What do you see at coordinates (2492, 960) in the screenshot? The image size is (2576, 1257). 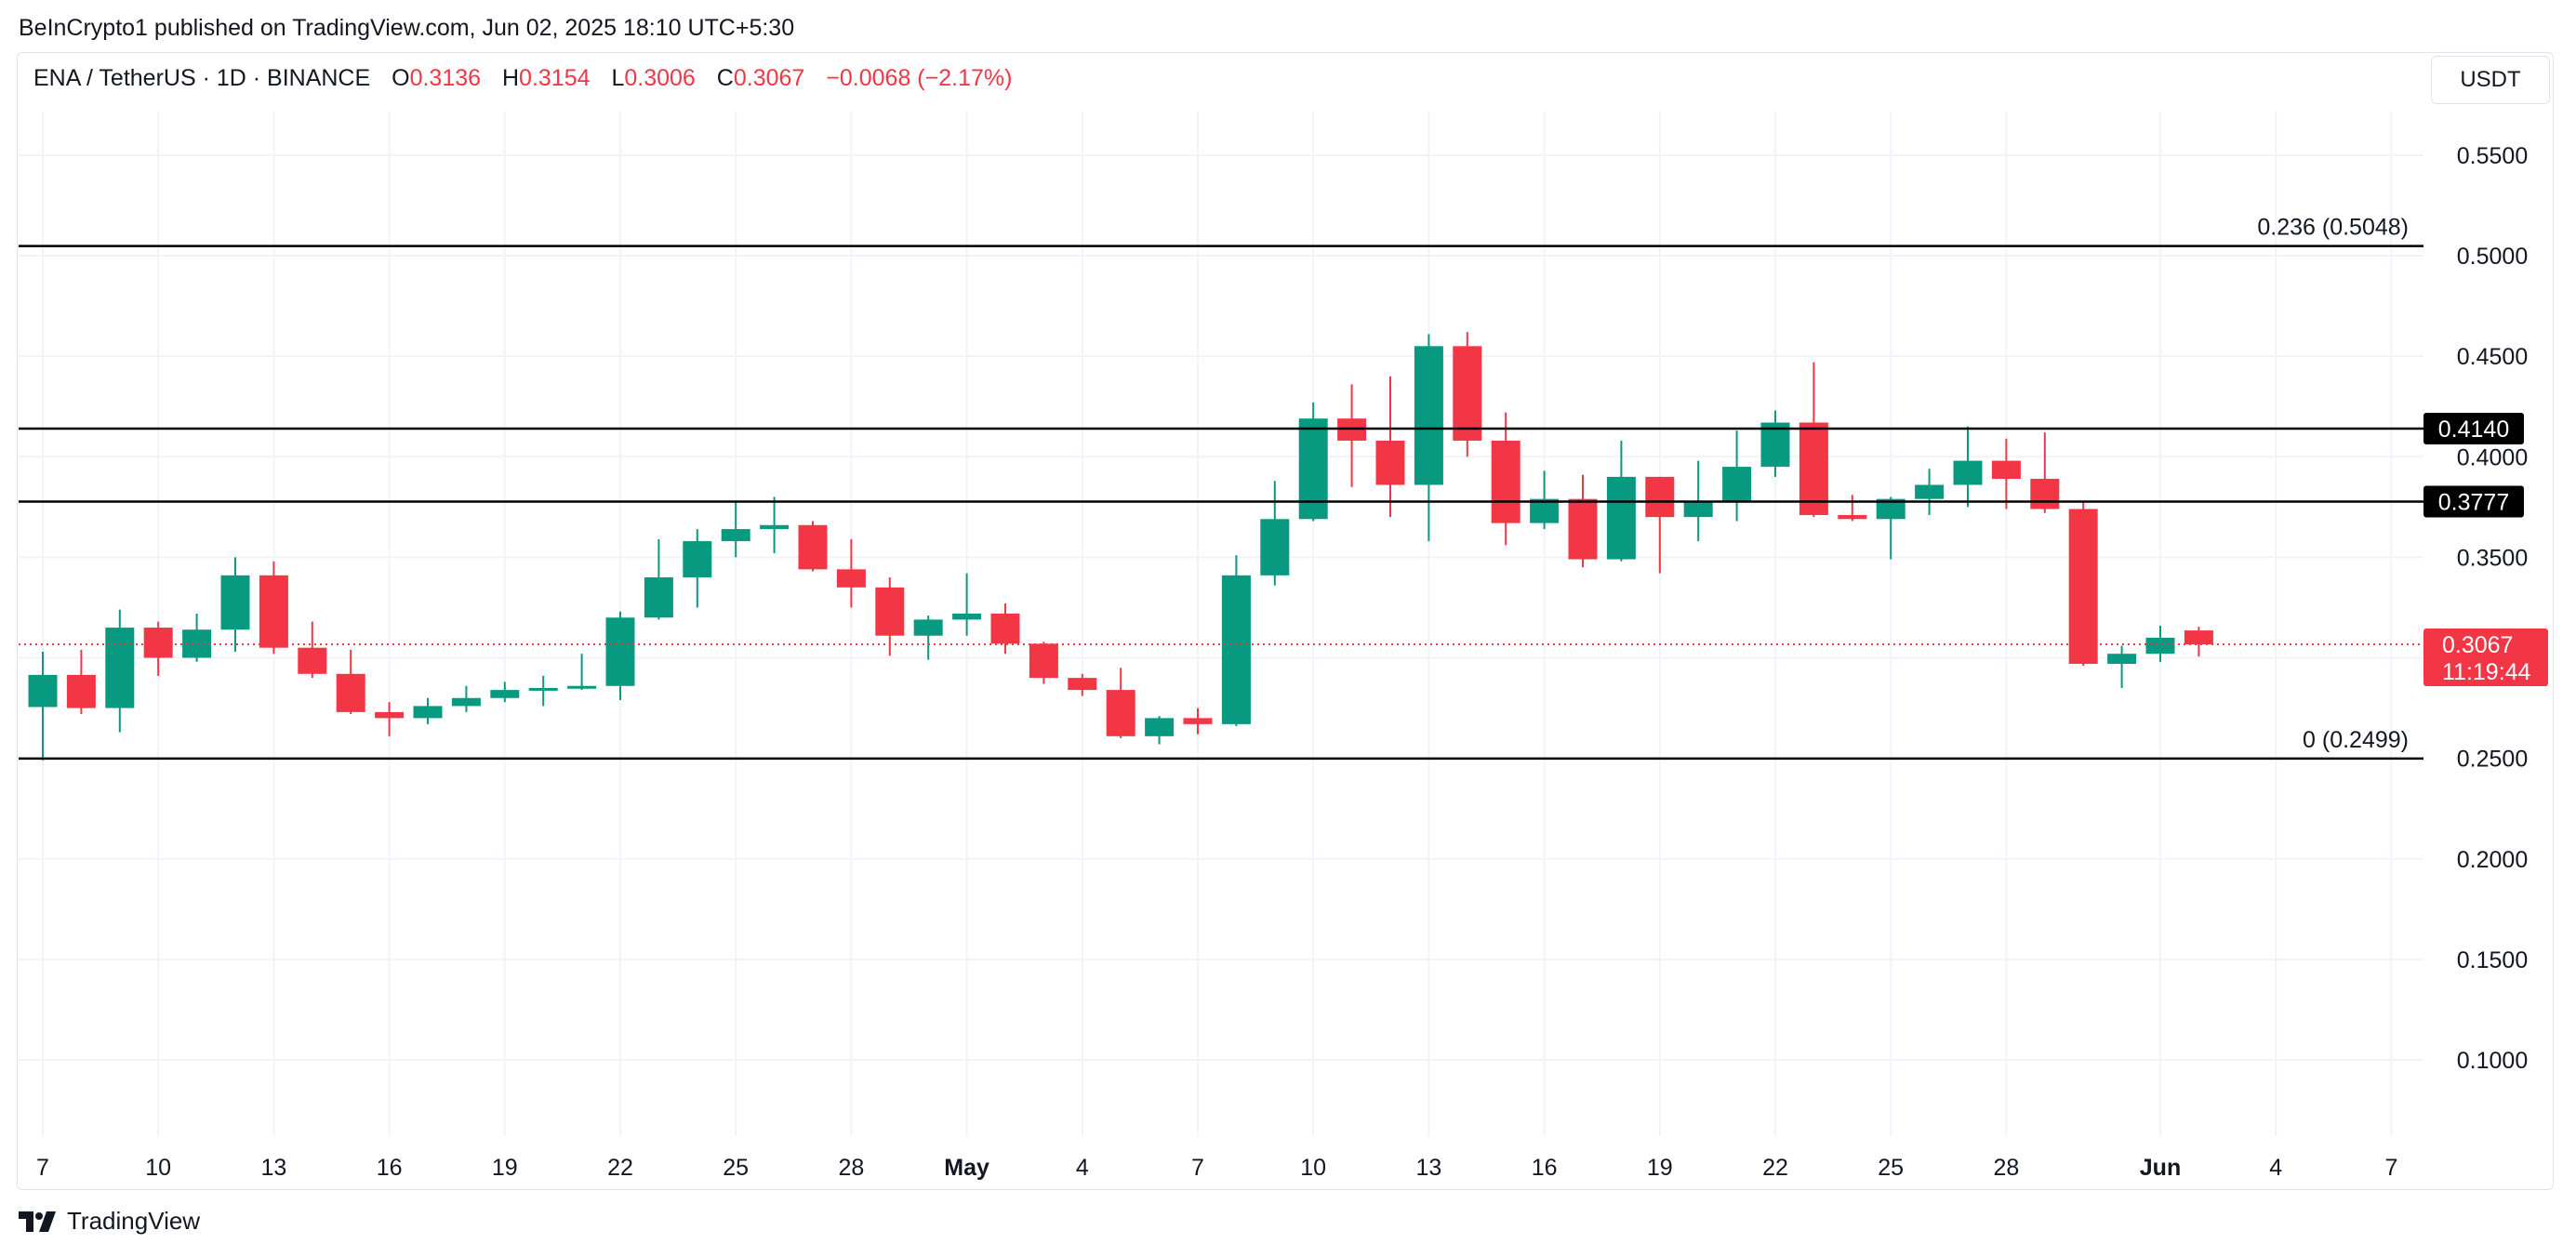 I see `y-tick-label: 0.1500` at bounding box center [2492, 960].